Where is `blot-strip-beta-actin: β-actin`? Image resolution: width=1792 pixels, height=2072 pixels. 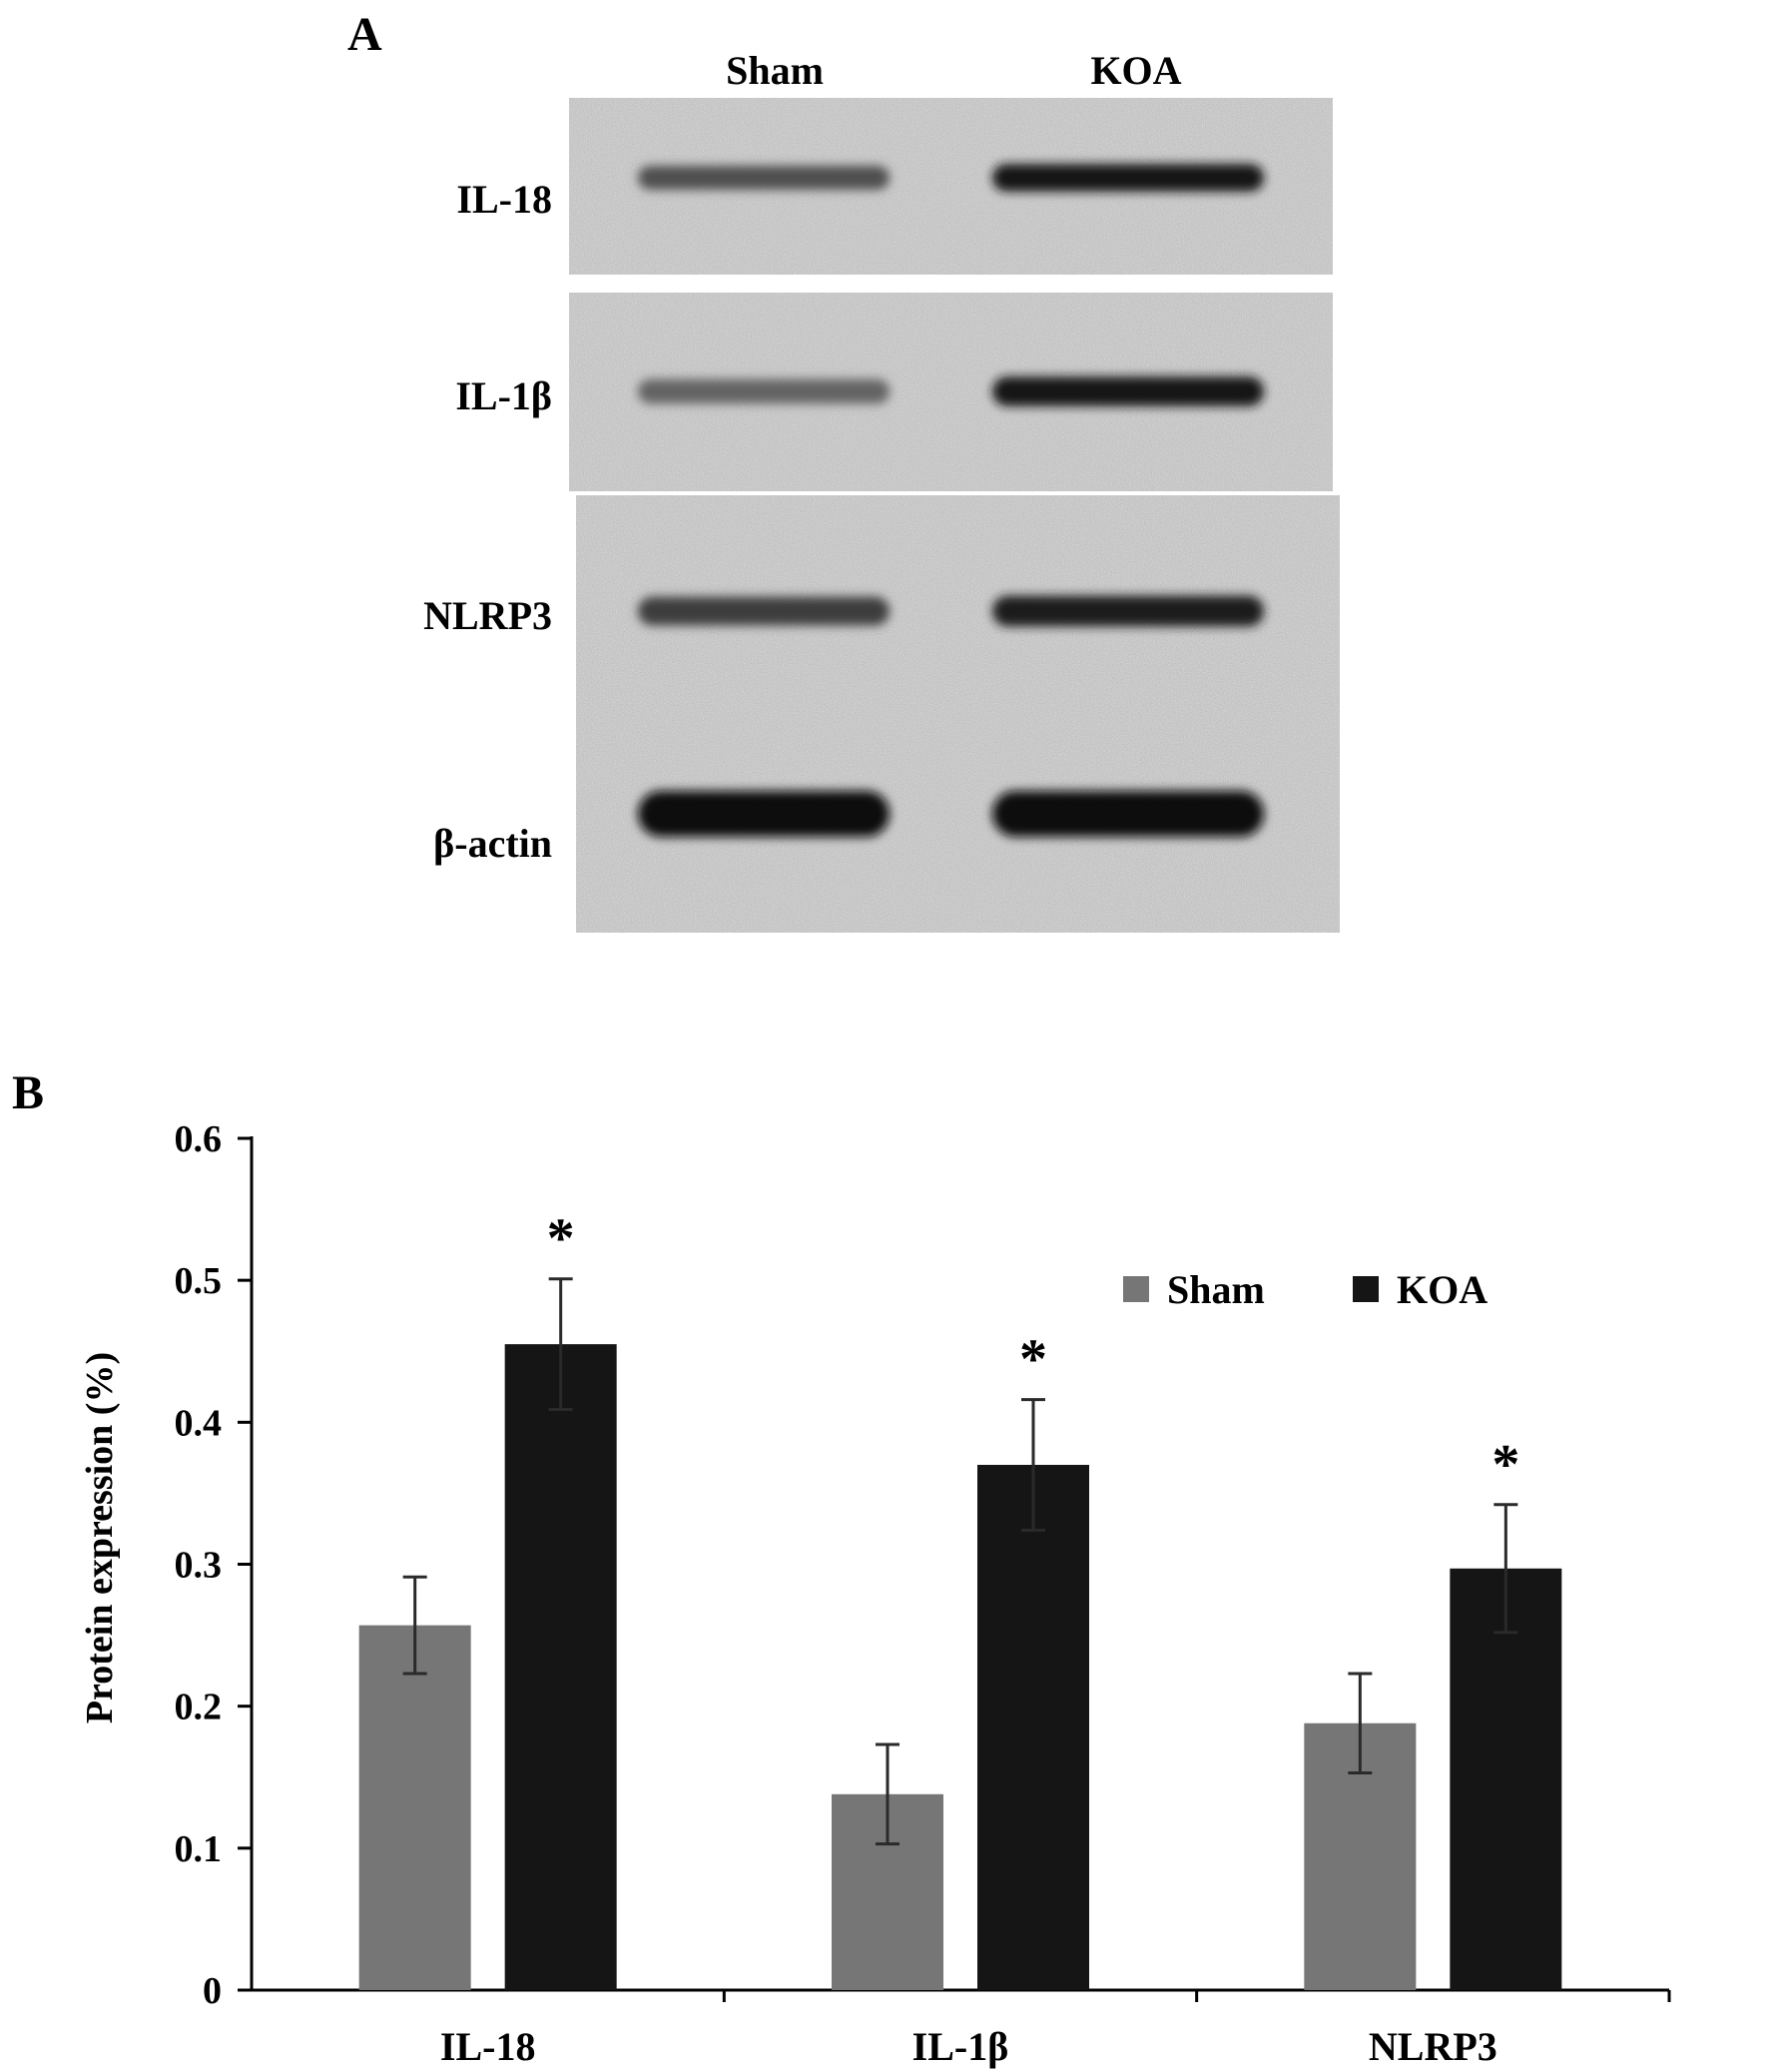
blot-strip-beta-actin: β-actin is located at coordinates (886, 812).